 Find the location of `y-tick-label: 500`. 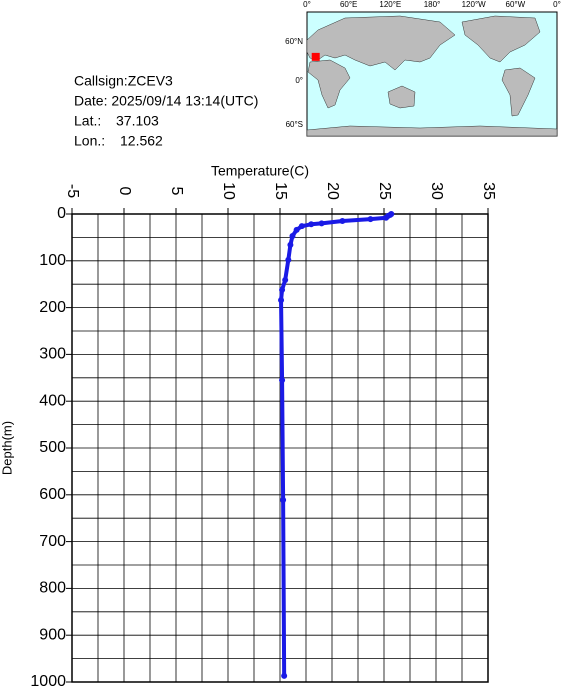

y-tick-label: 500 is located at coordinates (52, 447).